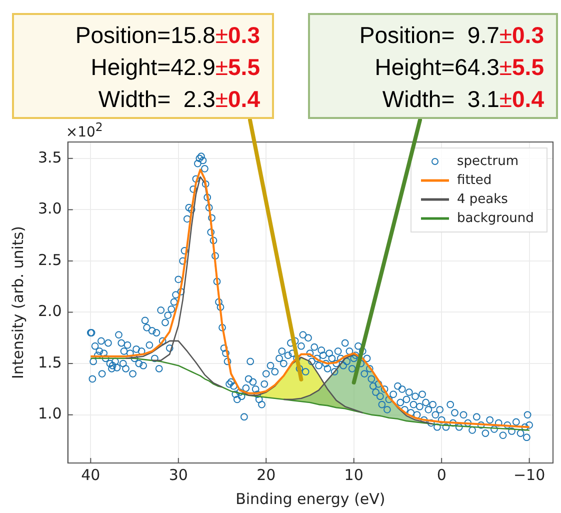  I want to click on text: Width= 2.3±0.4, so click(178, 99).